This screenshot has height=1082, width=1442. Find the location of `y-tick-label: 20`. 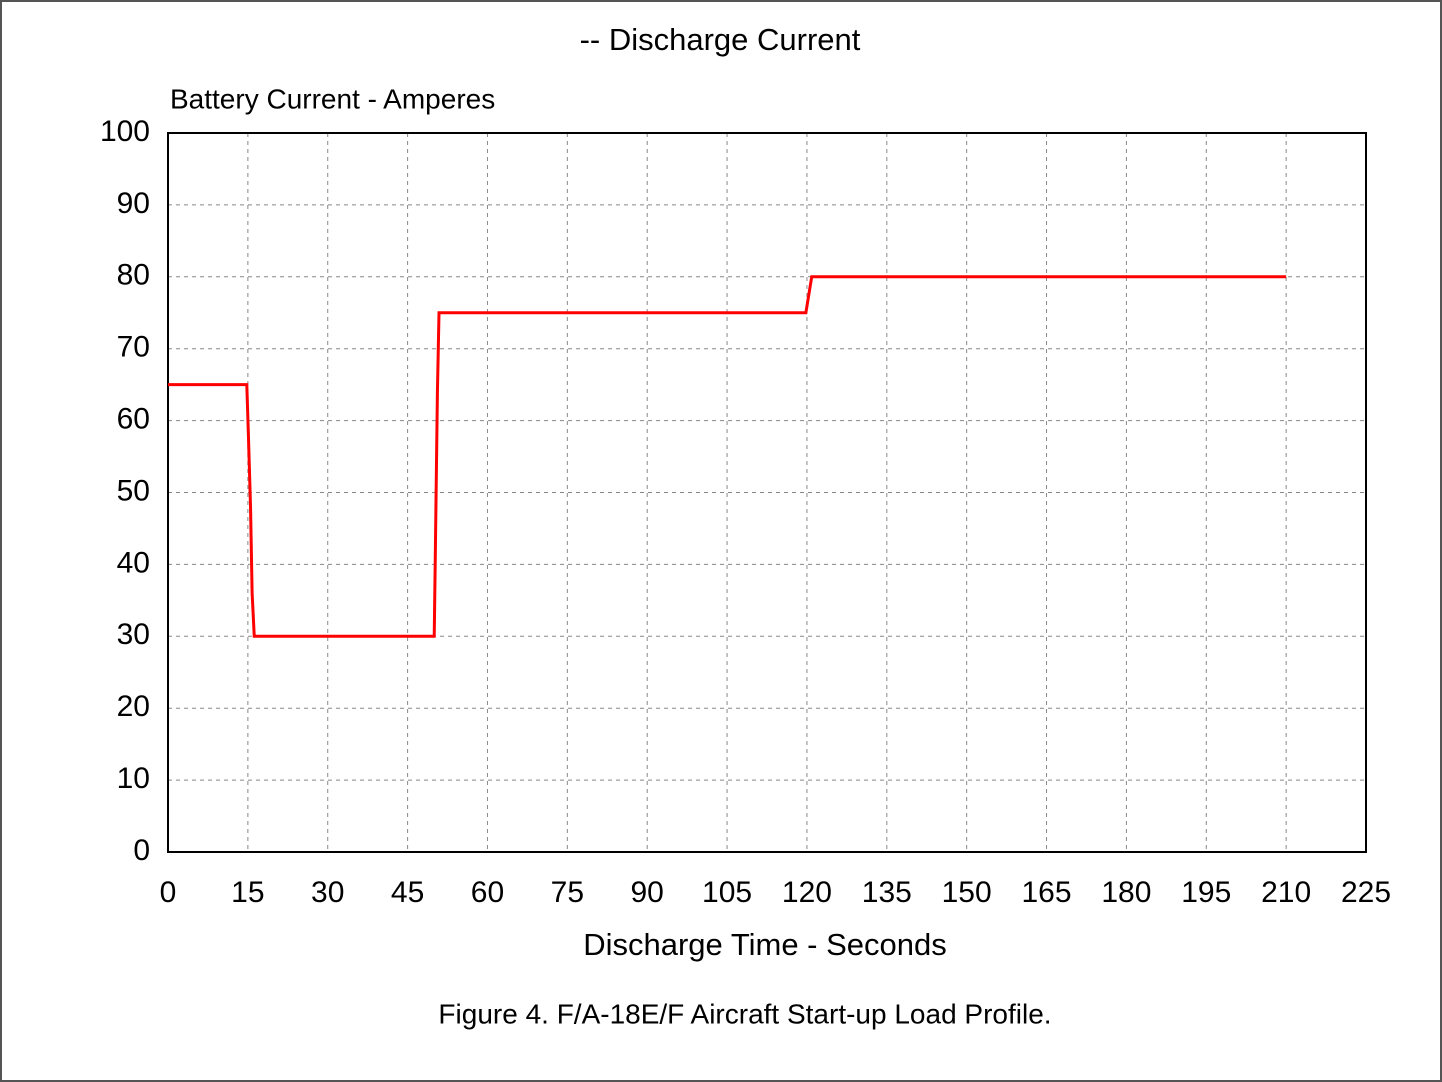

y-tick-label: 20 is located at coordinates (133, 706).